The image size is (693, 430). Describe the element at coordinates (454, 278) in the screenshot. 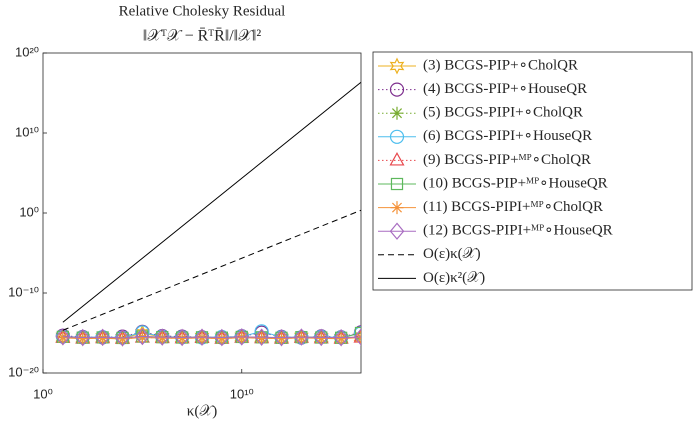

I see `legend-label: O(ε)κ²(𝒳)` at that location.